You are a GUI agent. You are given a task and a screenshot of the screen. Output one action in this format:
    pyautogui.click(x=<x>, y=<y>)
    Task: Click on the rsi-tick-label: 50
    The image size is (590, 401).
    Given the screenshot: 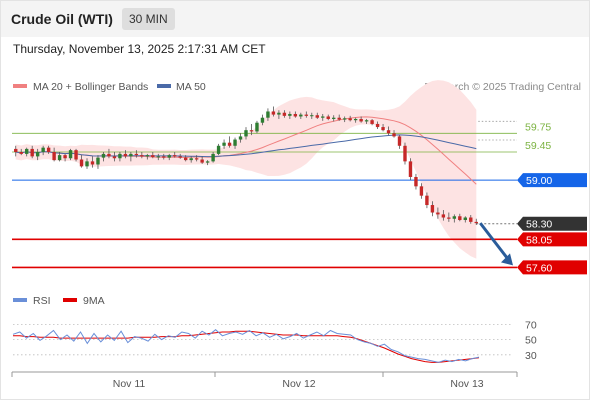 What is the action you would take?
    pyautogui.click(x=531, y=341)
    